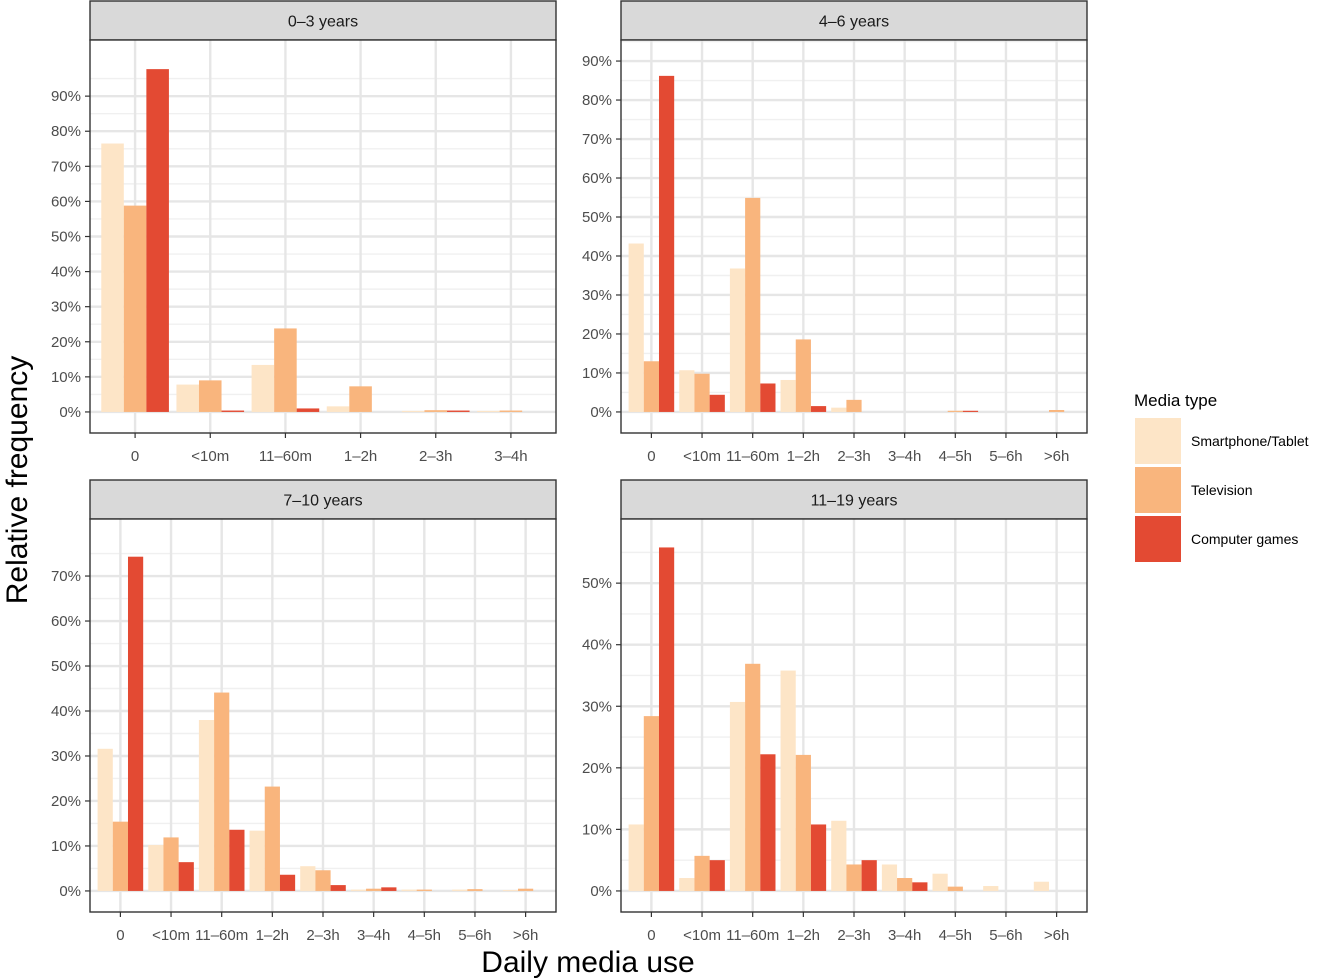  Describe the element at coordinates (597, 100) in the screenshot. I see `y-tick-label: 80%` at that location.